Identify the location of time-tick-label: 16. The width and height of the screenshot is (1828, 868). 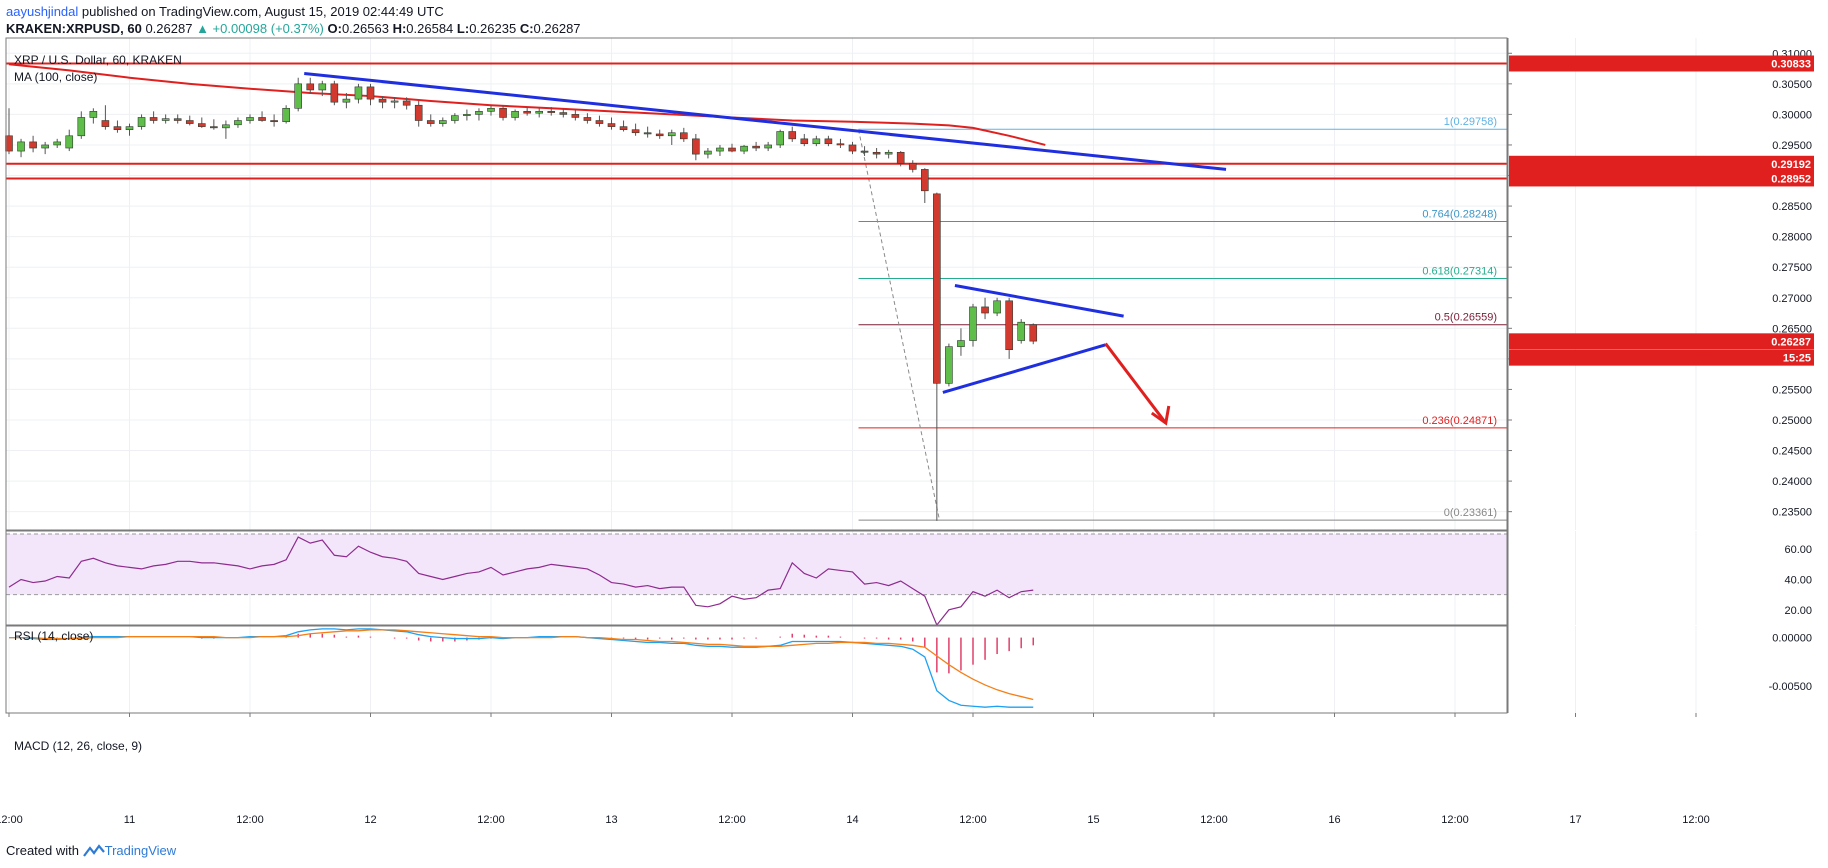
(1334, 820).